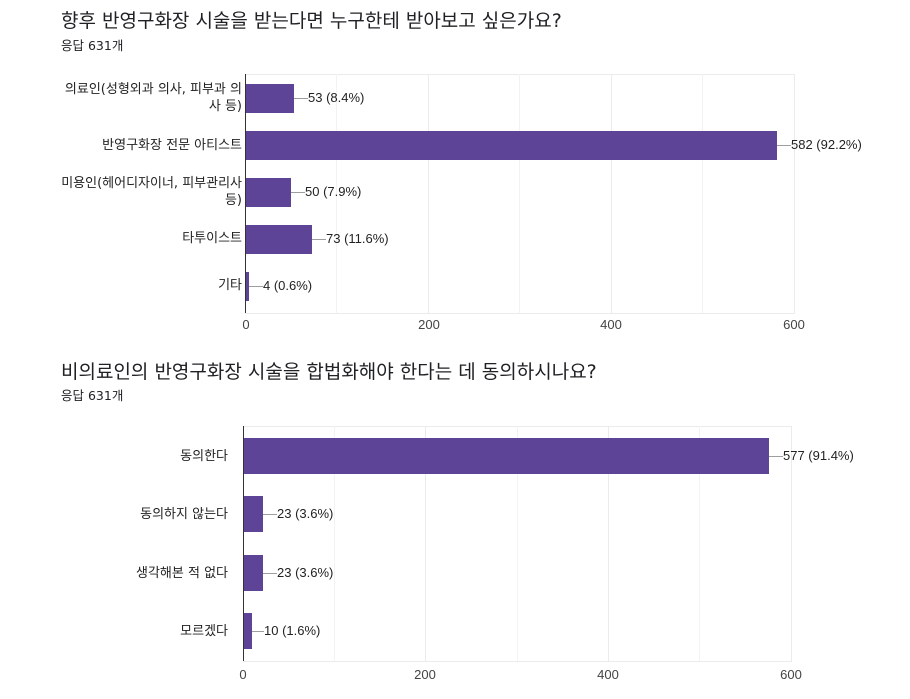 The height and width of the screenshot is (699, 910). I want to click on value-label: 73 (11.6%), so click(357, 238).